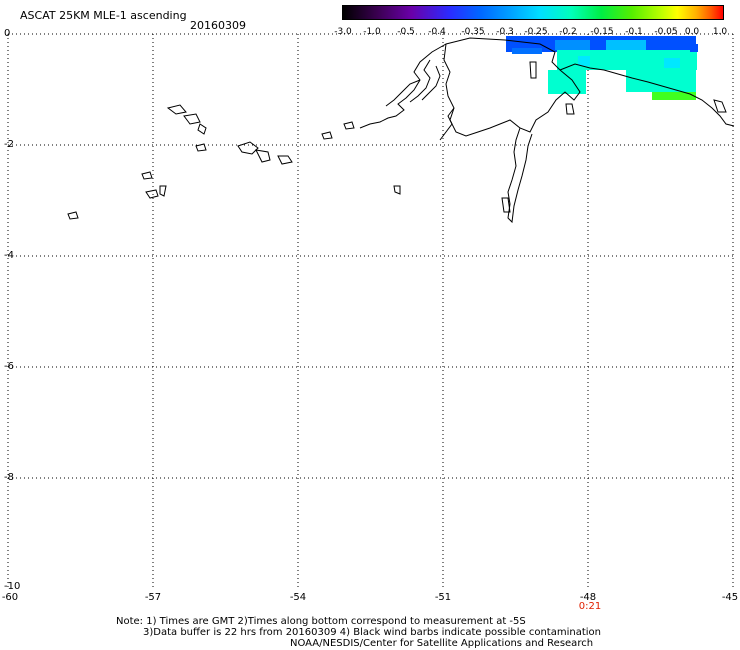 The height and width of the screenshot is (650, 740). I want to click on colorbar-label: -0.25, so click(536, 32).